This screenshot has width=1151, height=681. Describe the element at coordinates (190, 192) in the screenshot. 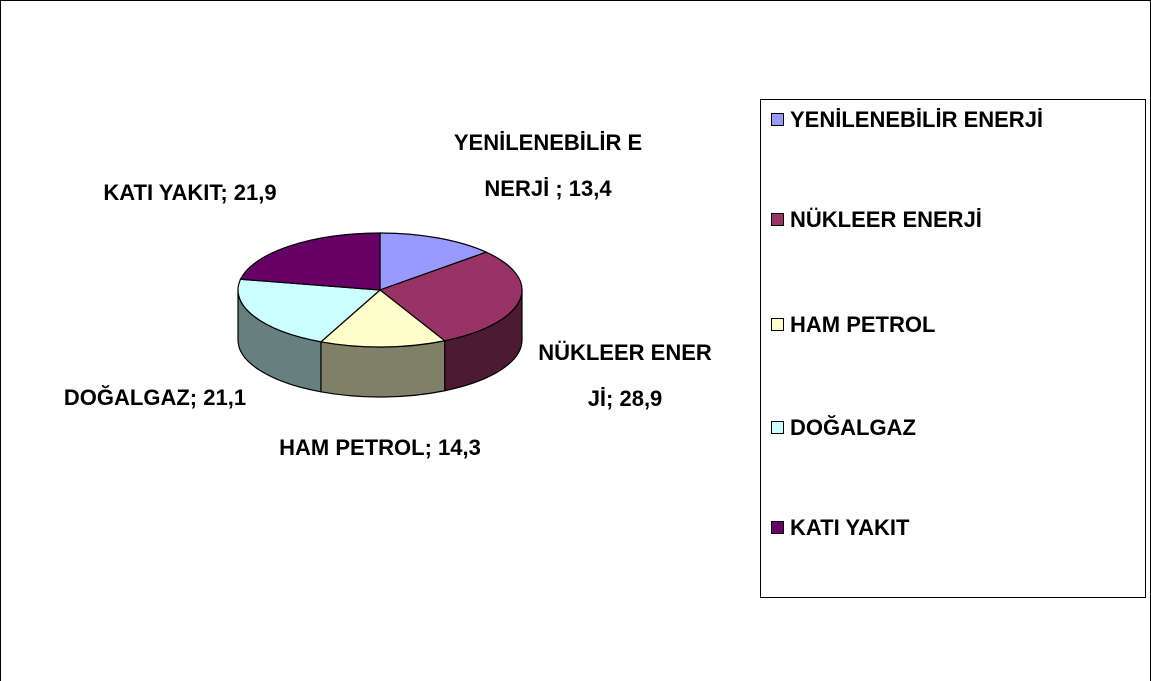

I see `data-label: KATI YAKIT; 21,9` at that location.